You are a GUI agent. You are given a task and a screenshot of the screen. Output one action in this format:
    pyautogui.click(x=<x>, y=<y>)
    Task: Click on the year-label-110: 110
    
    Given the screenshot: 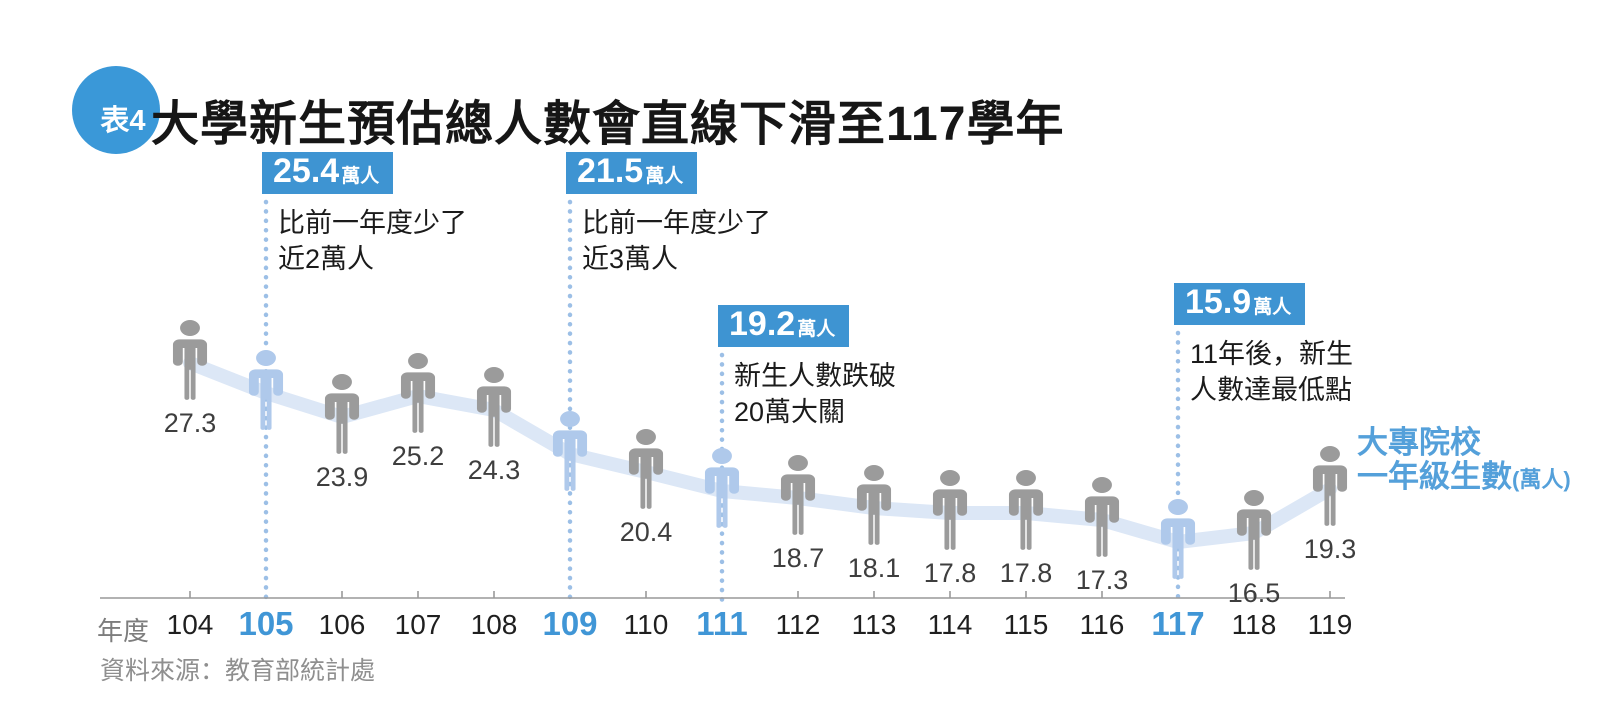 What is the action you would take?
    pyautogui.click(x=646, y=624)
    